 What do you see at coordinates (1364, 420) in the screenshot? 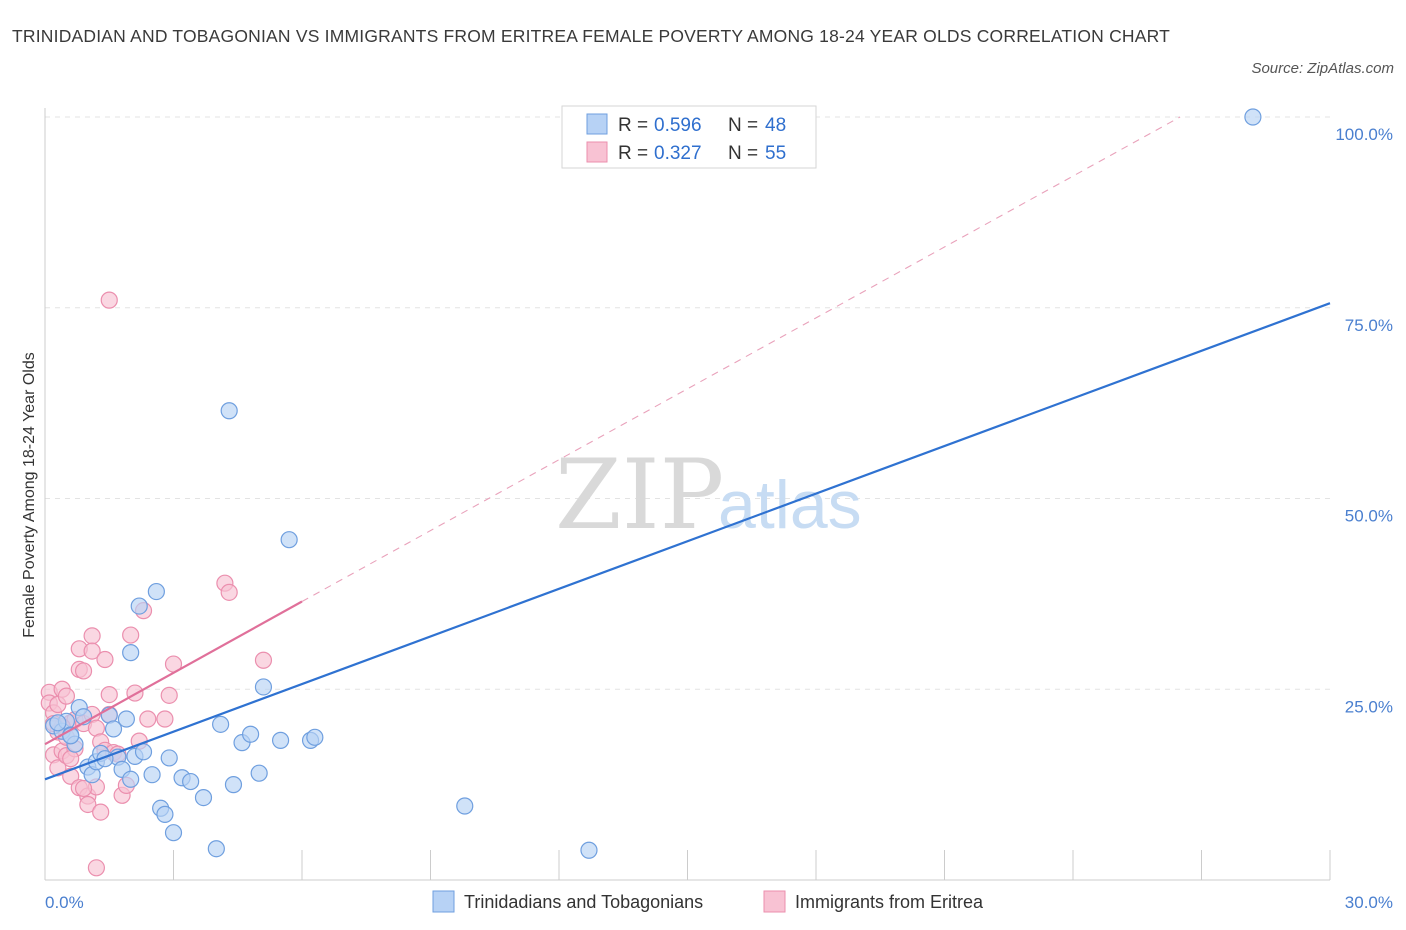
I see `y-tick-labels: 25.0% 50.0% 75.0% 100.0%` at bounding box center [1364, 420].